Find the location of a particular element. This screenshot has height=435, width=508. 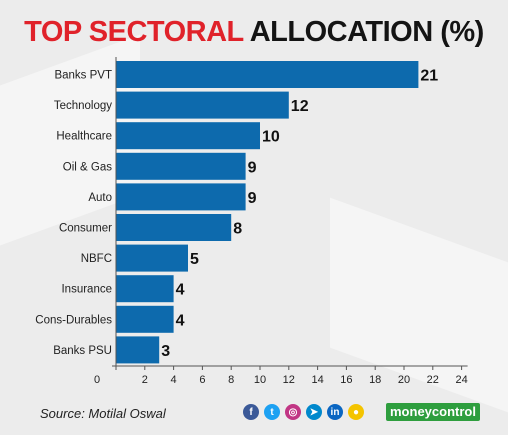

facebook-icon: f is located at coordinates (251, 412).